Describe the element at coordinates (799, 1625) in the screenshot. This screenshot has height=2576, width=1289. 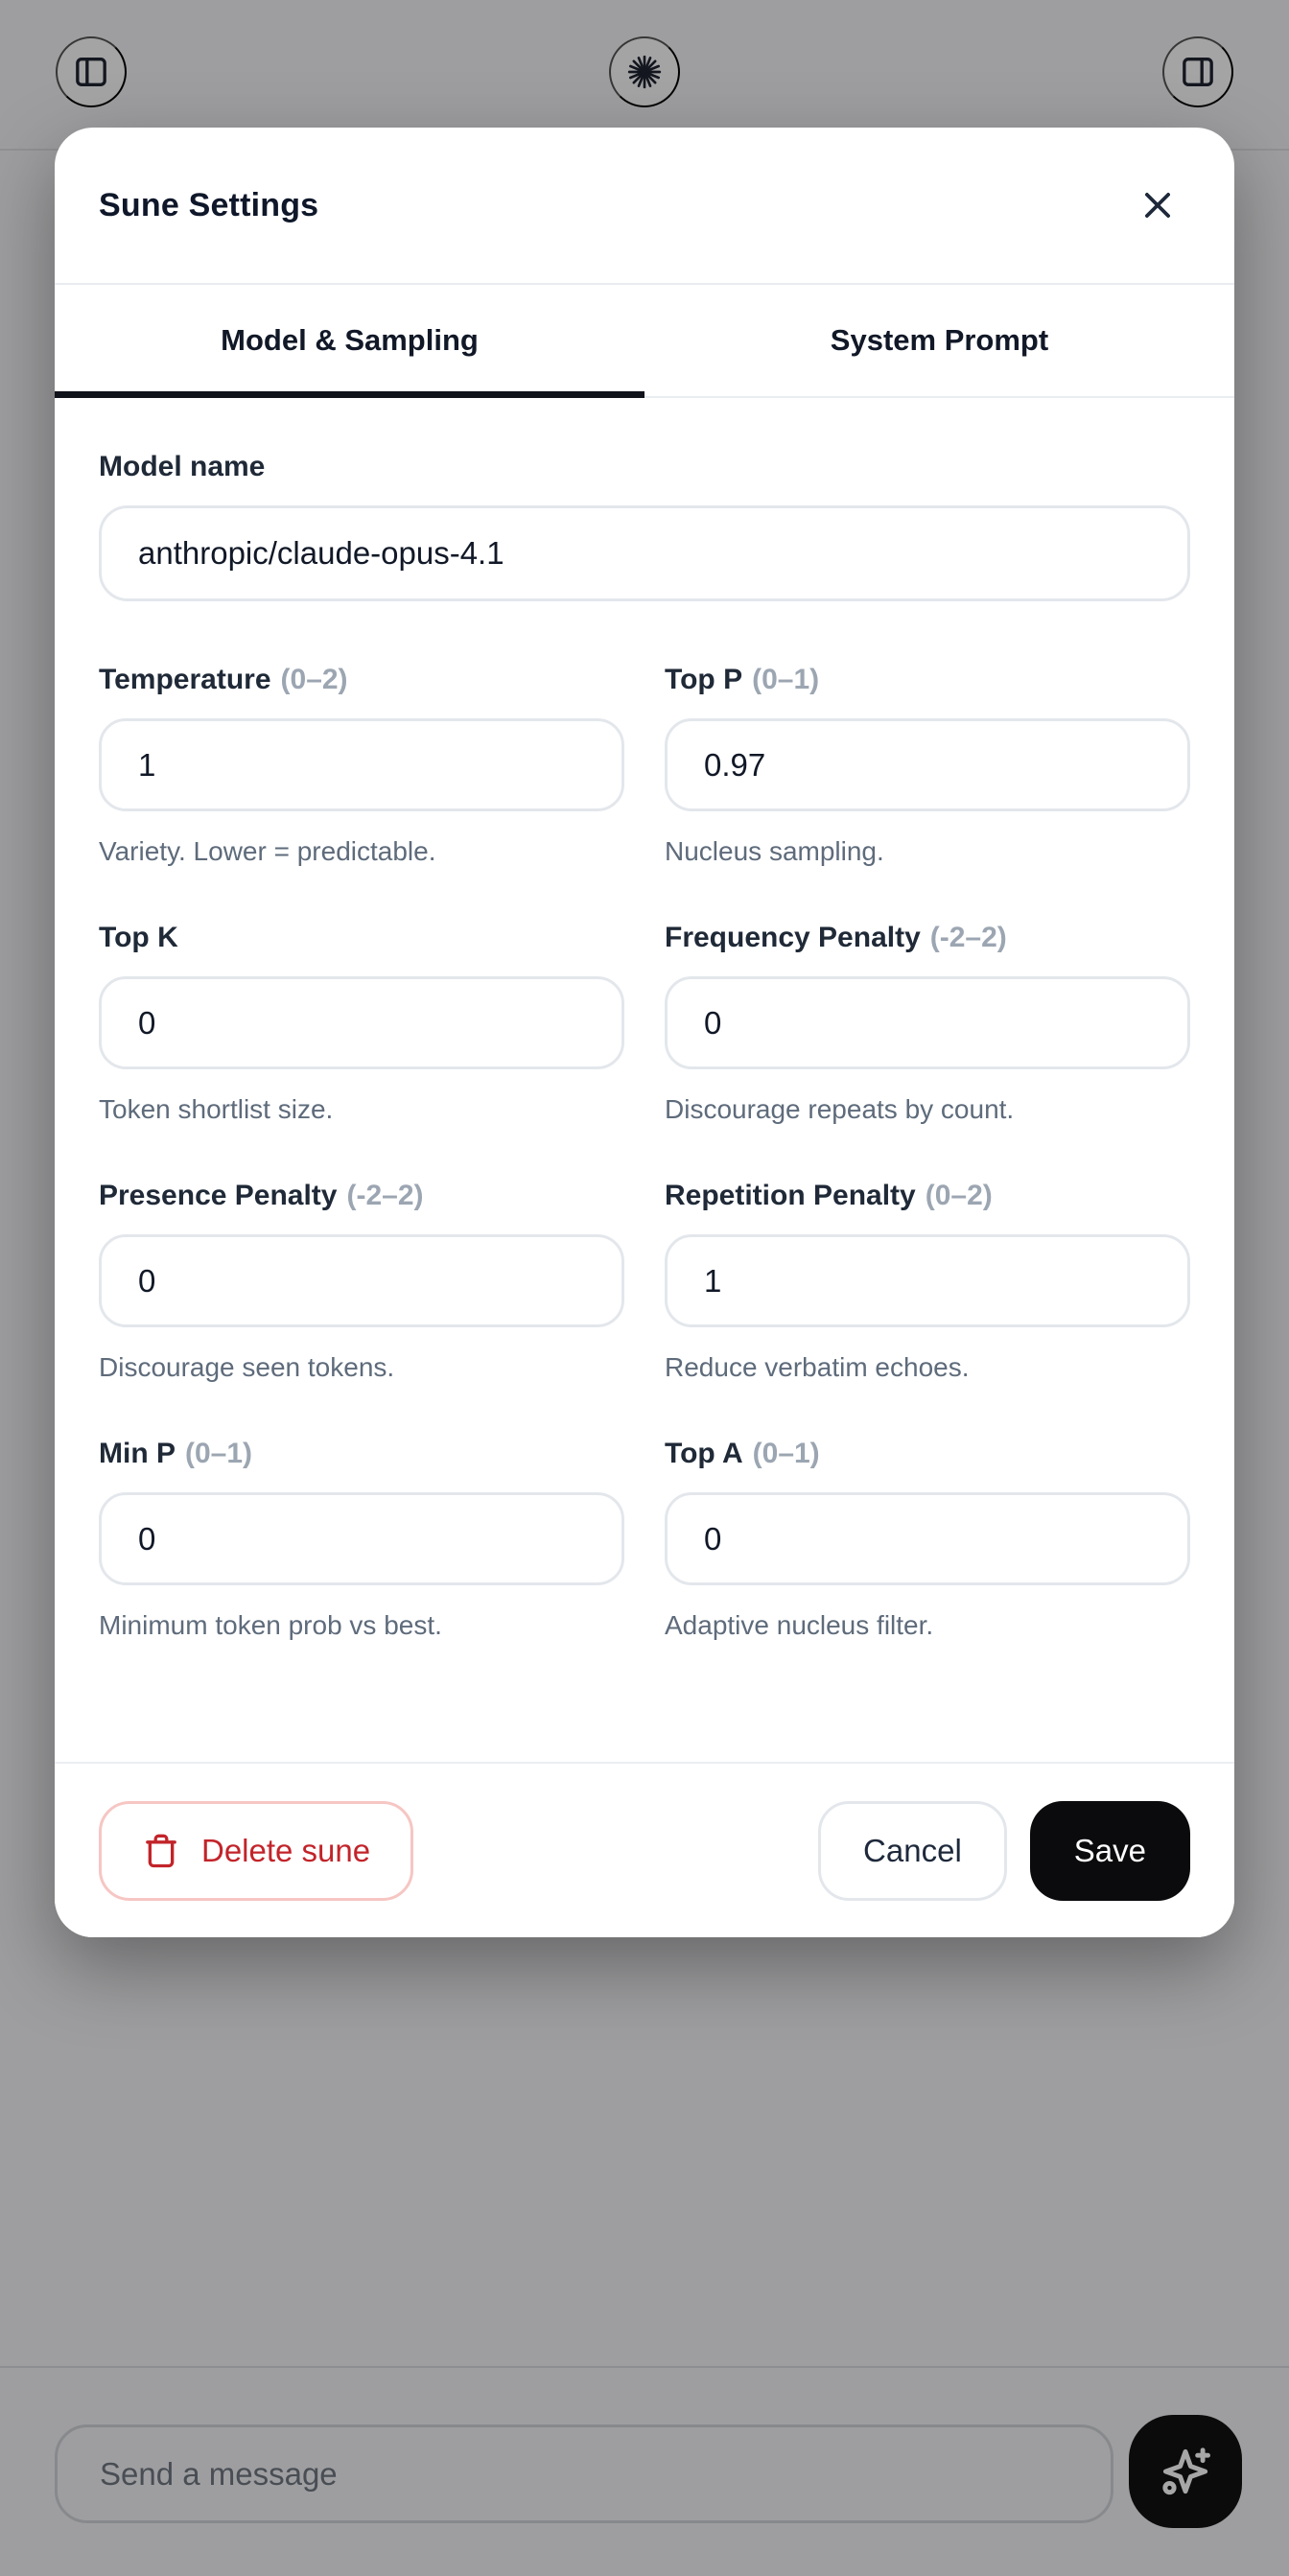
I see `param-help-text: Adaptive nucleus filter.` at that location.